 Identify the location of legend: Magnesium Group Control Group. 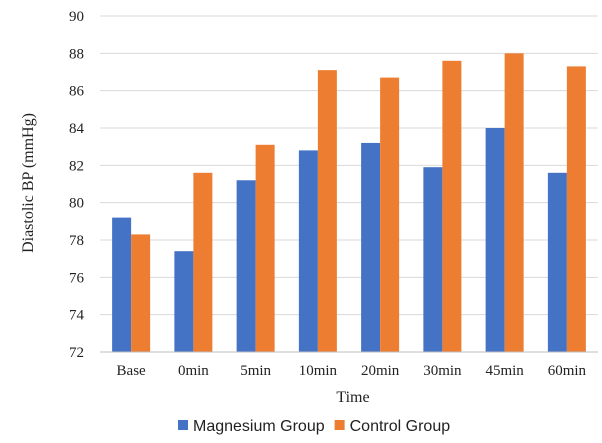
(314, 426).